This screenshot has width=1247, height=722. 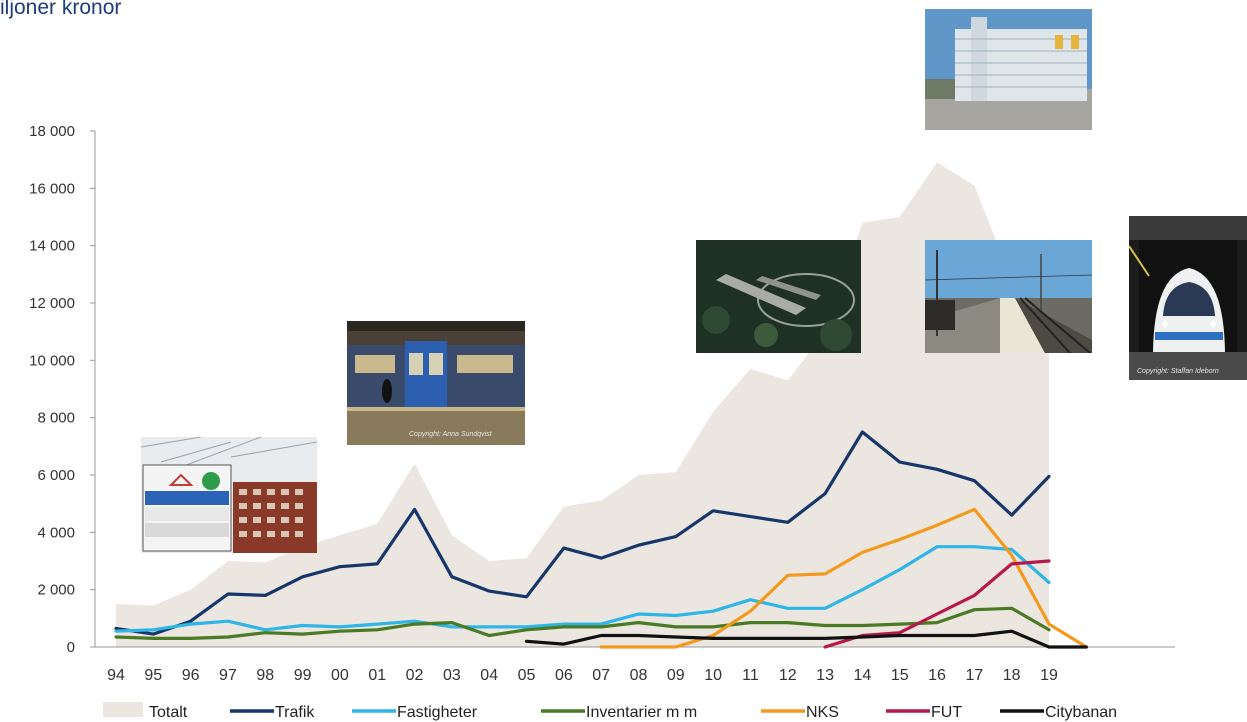 What do you see at coordinates (713, 675) in the screenshot?
I see `x-tick-label: 10` at bounding box center [713, 675].